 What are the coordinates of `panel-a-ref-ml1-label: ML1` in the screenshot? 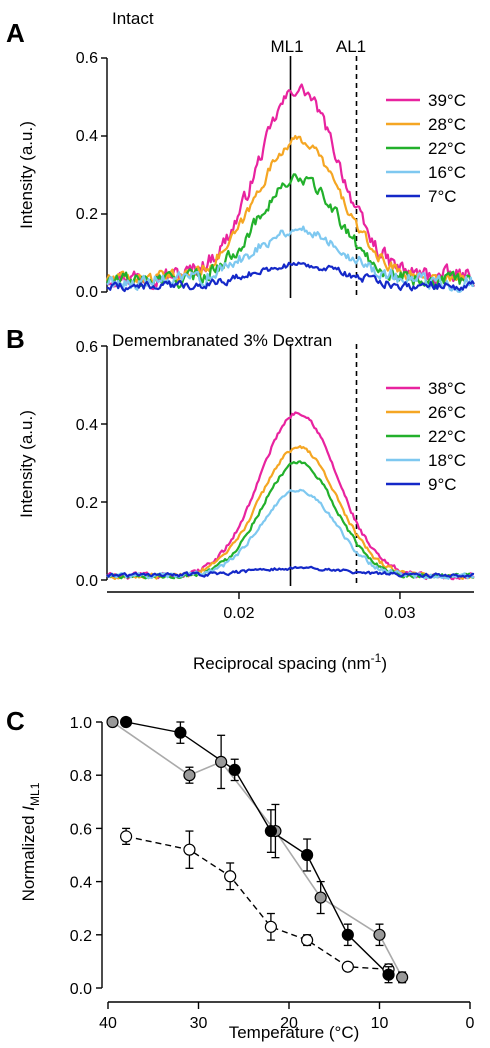 It's located at (286, 46).